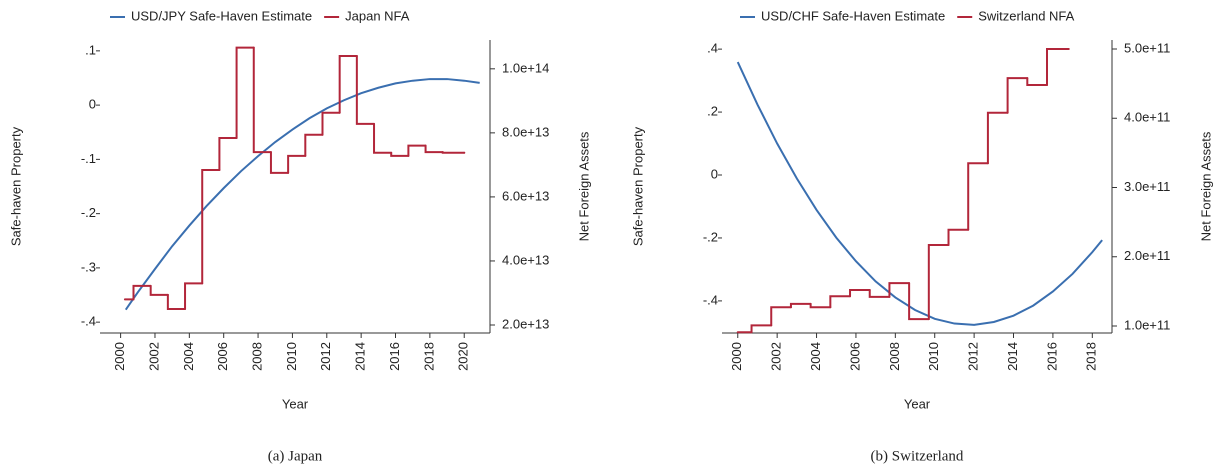 The width and height of the screenshot is (1221, 469). What do you see at coordinates (377, 15) in the screenshot?
I see `legend-label: Japan NFA` at bounding box center [377, 15].